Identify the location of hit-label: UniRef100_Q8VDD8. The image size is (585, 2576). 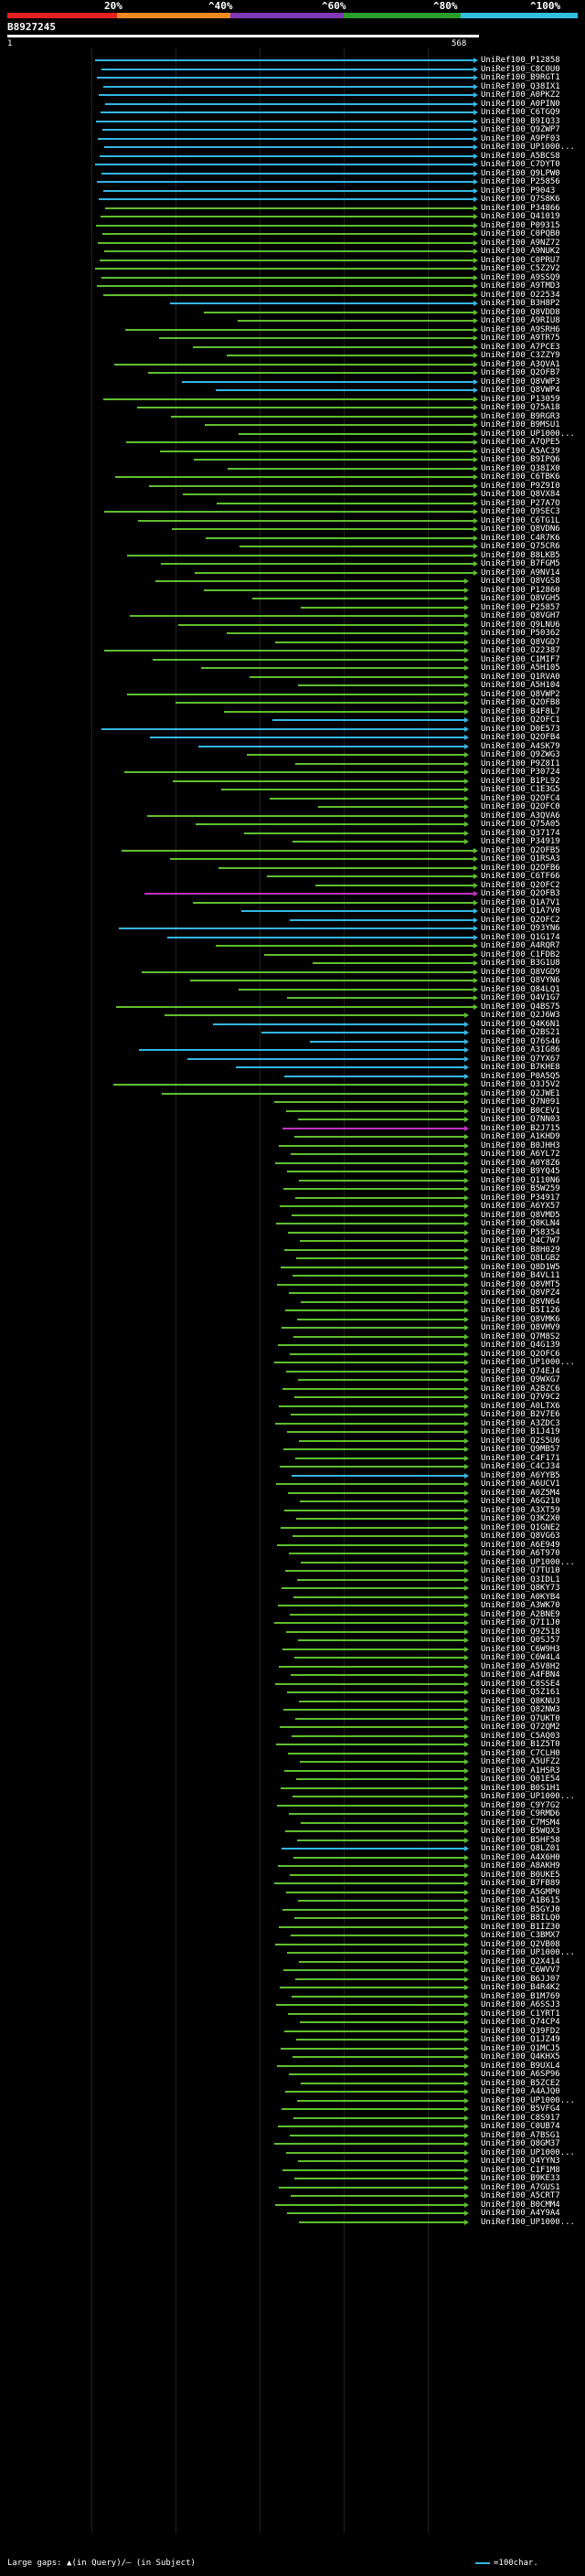
(520, 312).